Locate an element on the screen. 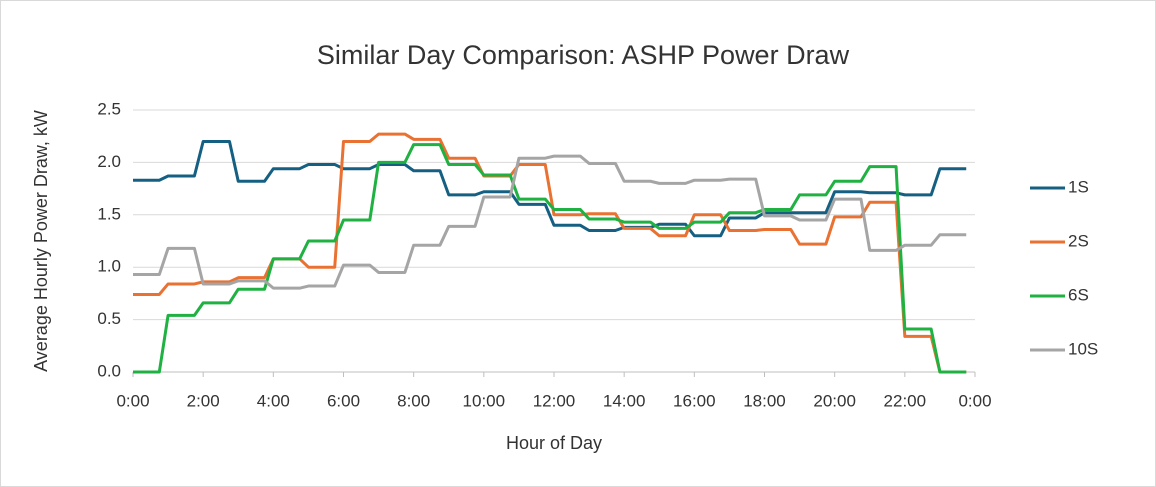 The height and width of the screenshot is (487, 1156). x-tick-label: 4:00 is located at coordinates (273, 400).